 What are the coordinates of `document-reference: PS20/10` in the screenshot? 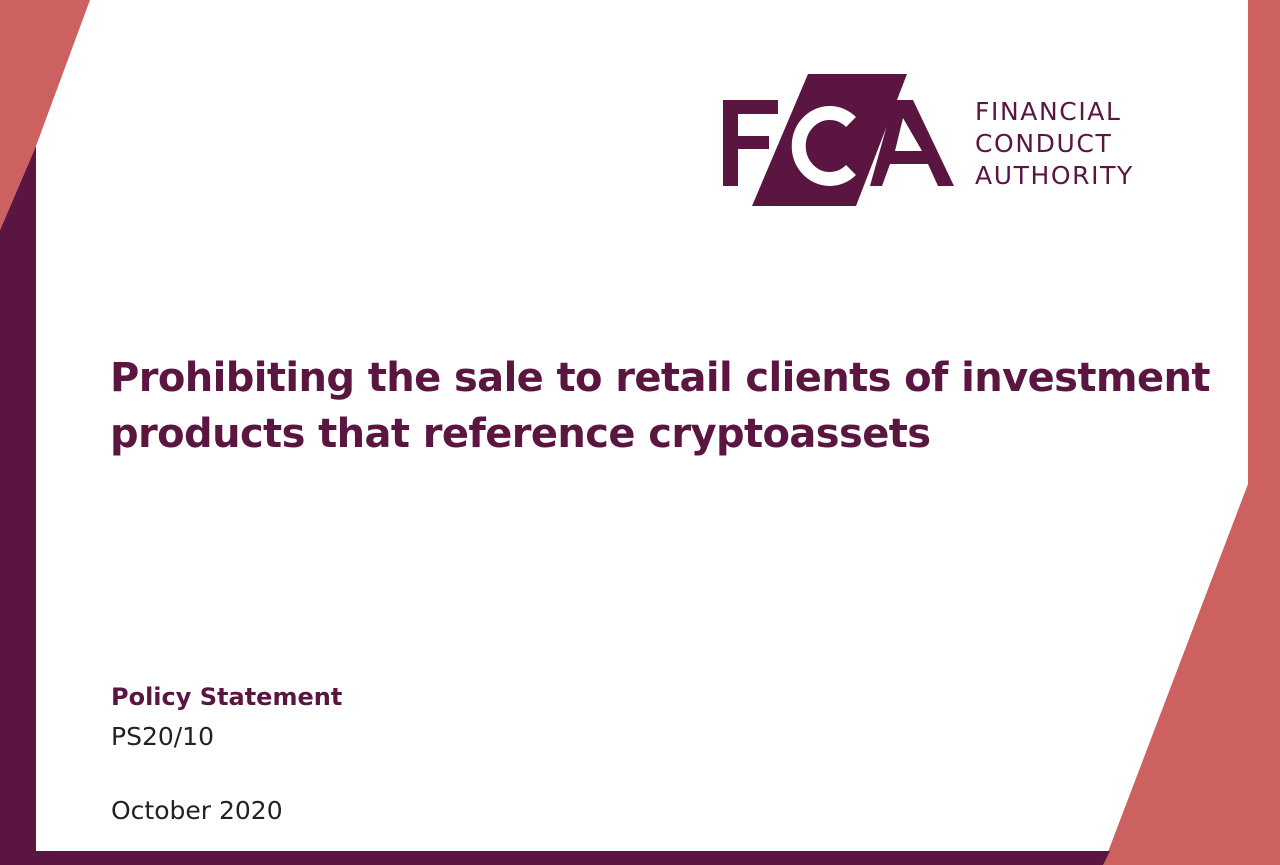 It's located at (162, 736).